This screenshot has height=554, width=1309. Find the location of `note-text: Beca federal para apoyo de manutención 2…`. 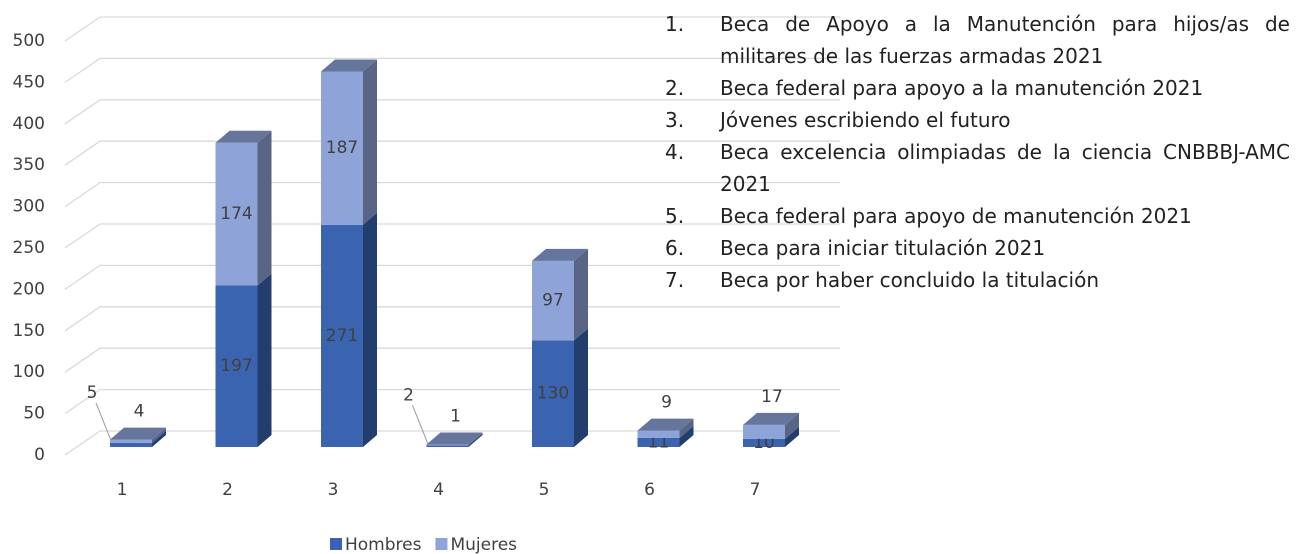

note-text: Beca federal para apoyo de manutención 2… is located at coordinates (956, 216).